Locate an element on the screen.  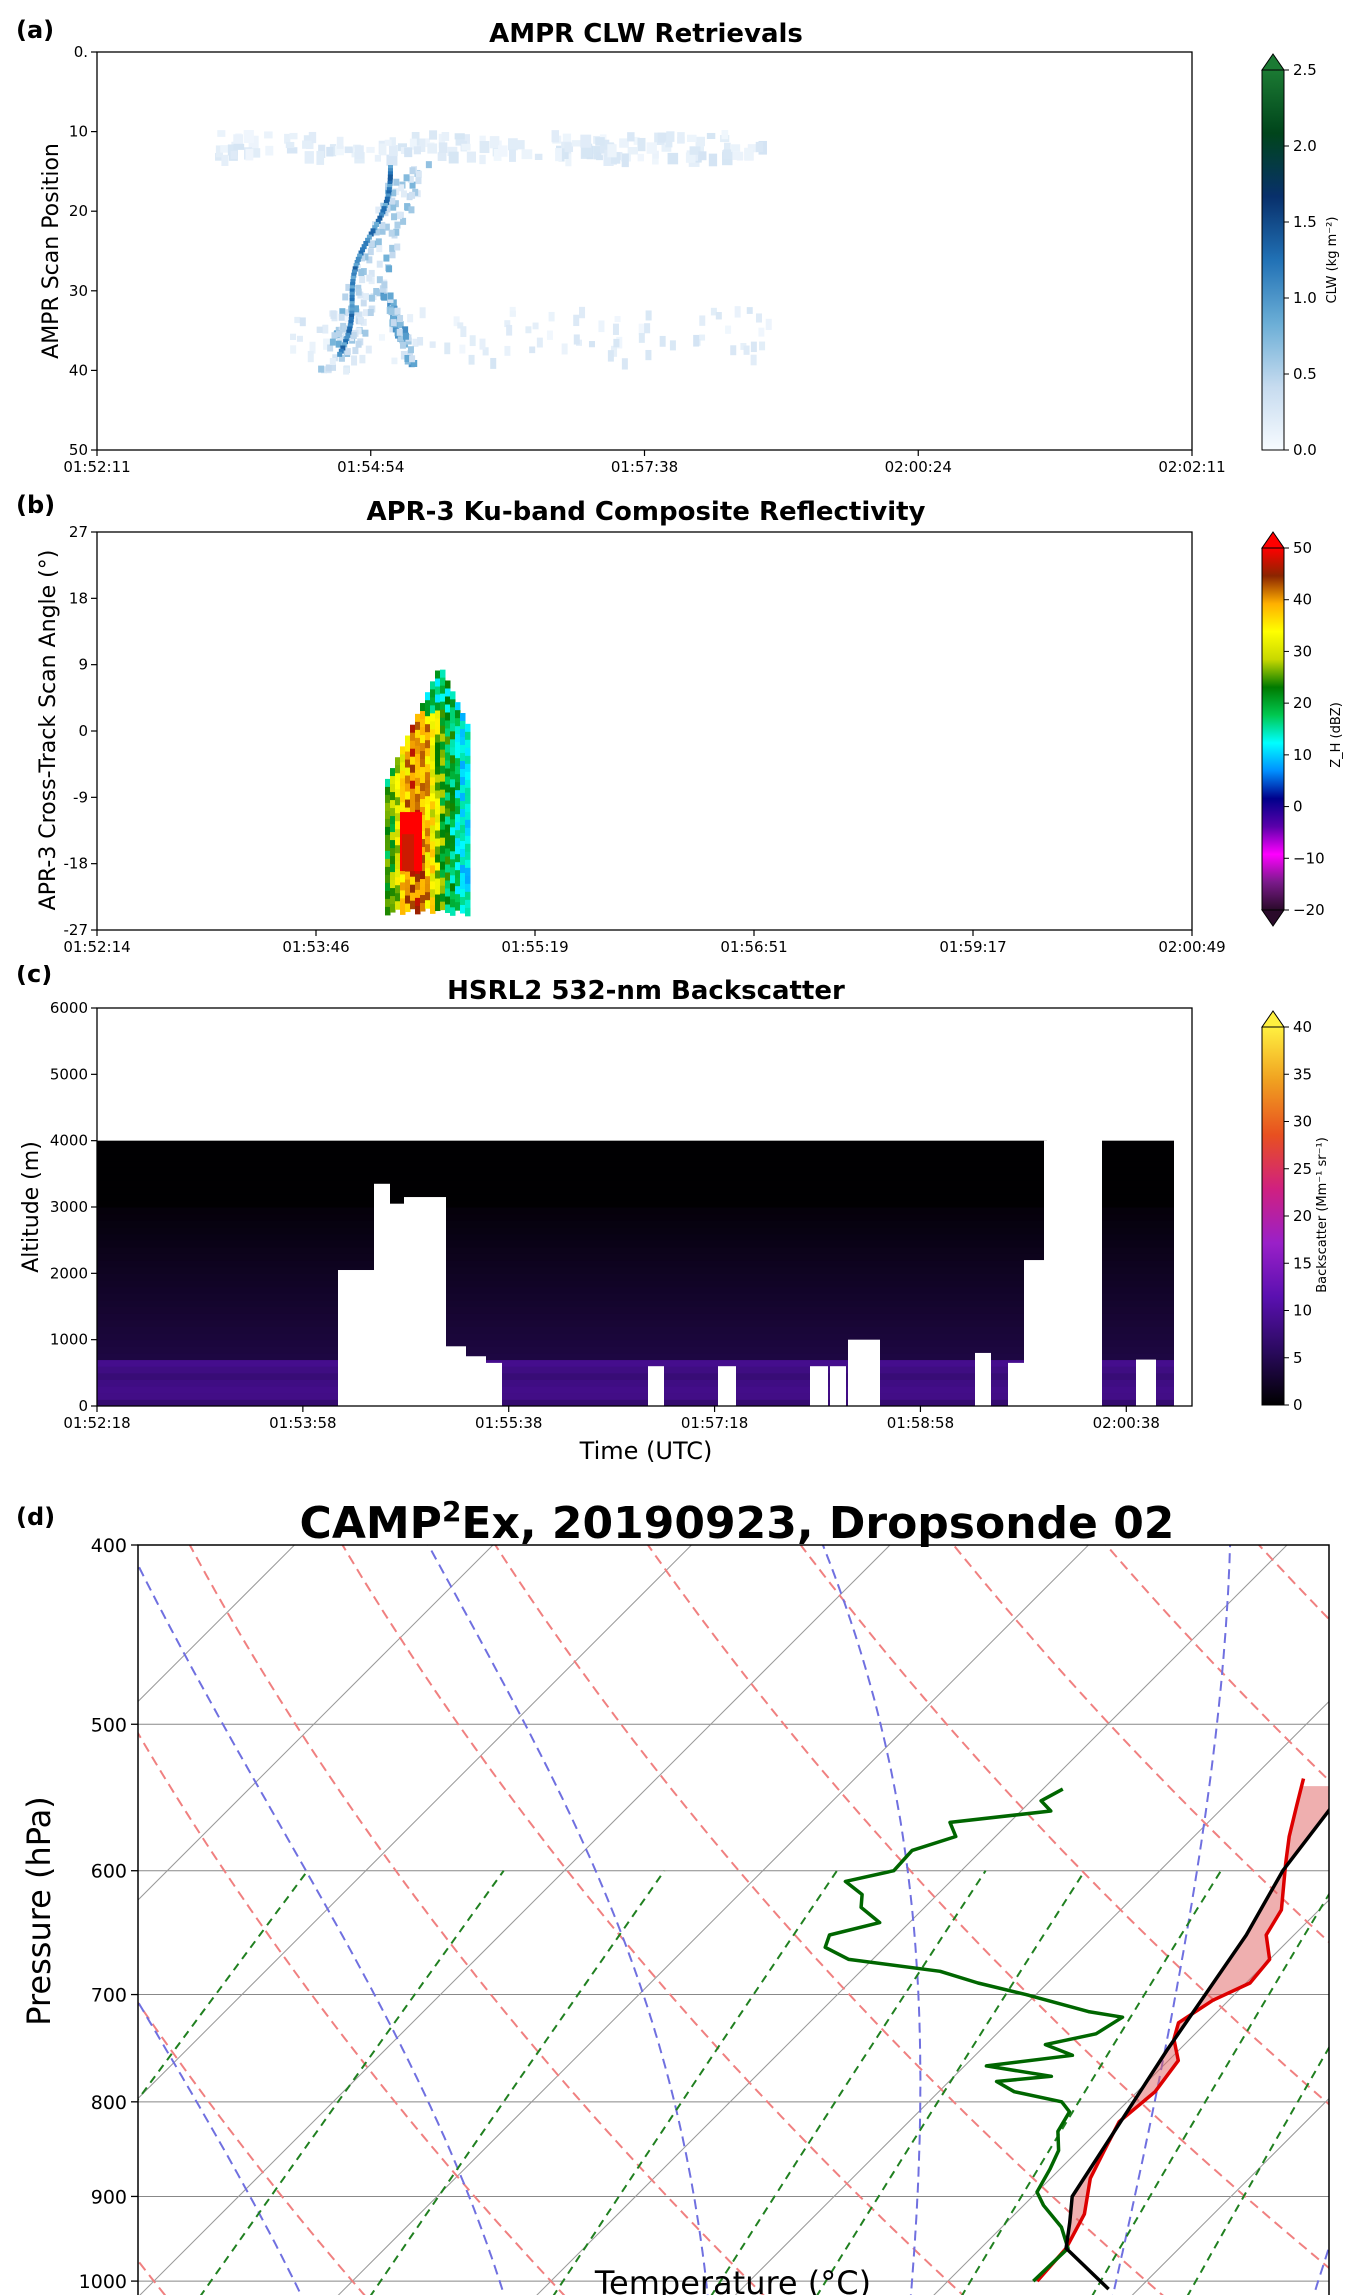
b-xtick-label: 02:00:49 is located at coordinates (1191, 947).